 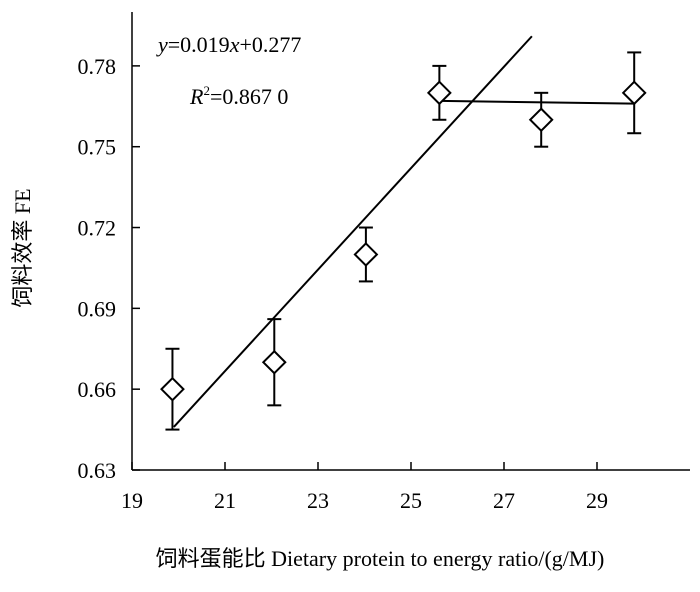 I want to click on x-tick-label: 23, so click(x=318, y=500).